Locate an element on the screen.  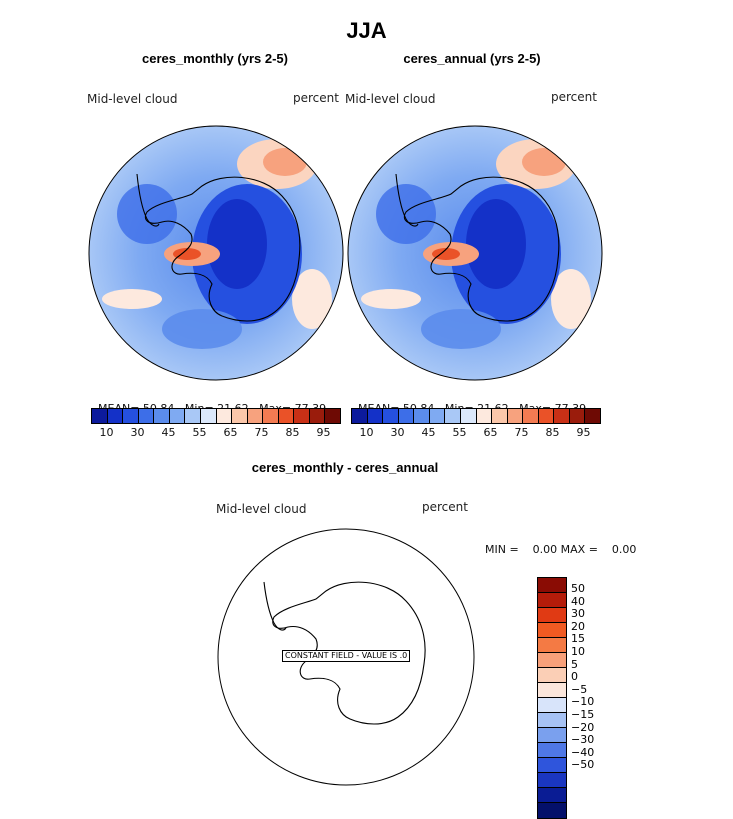
diff-units-label: percent is located at coordinates (445, 507).